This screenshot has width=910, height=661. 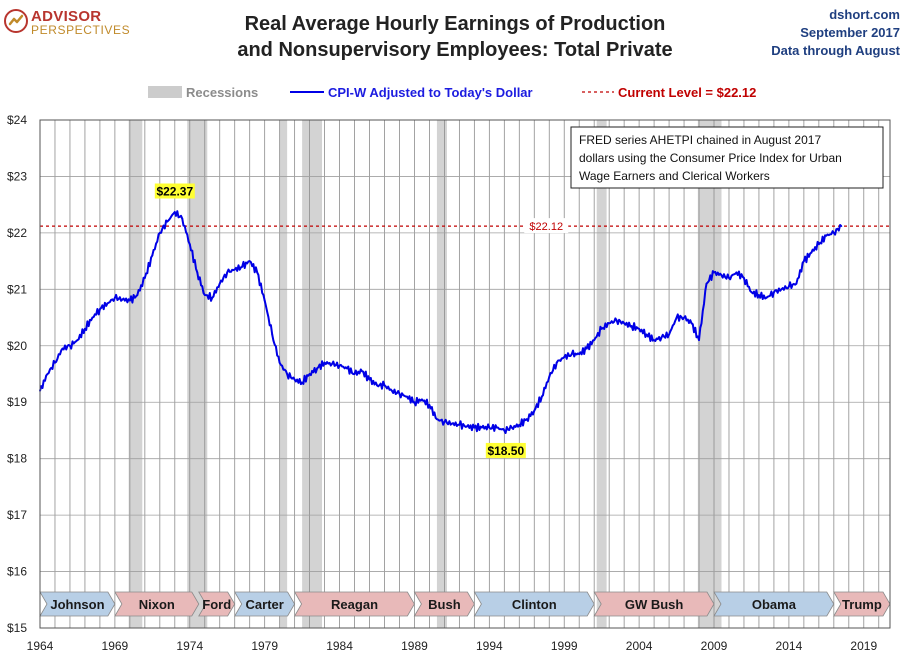 What do you see at coordinates (864, 14) in the screenshot?
I see `source-site: dshort.com` at bounding box center [864, 14].